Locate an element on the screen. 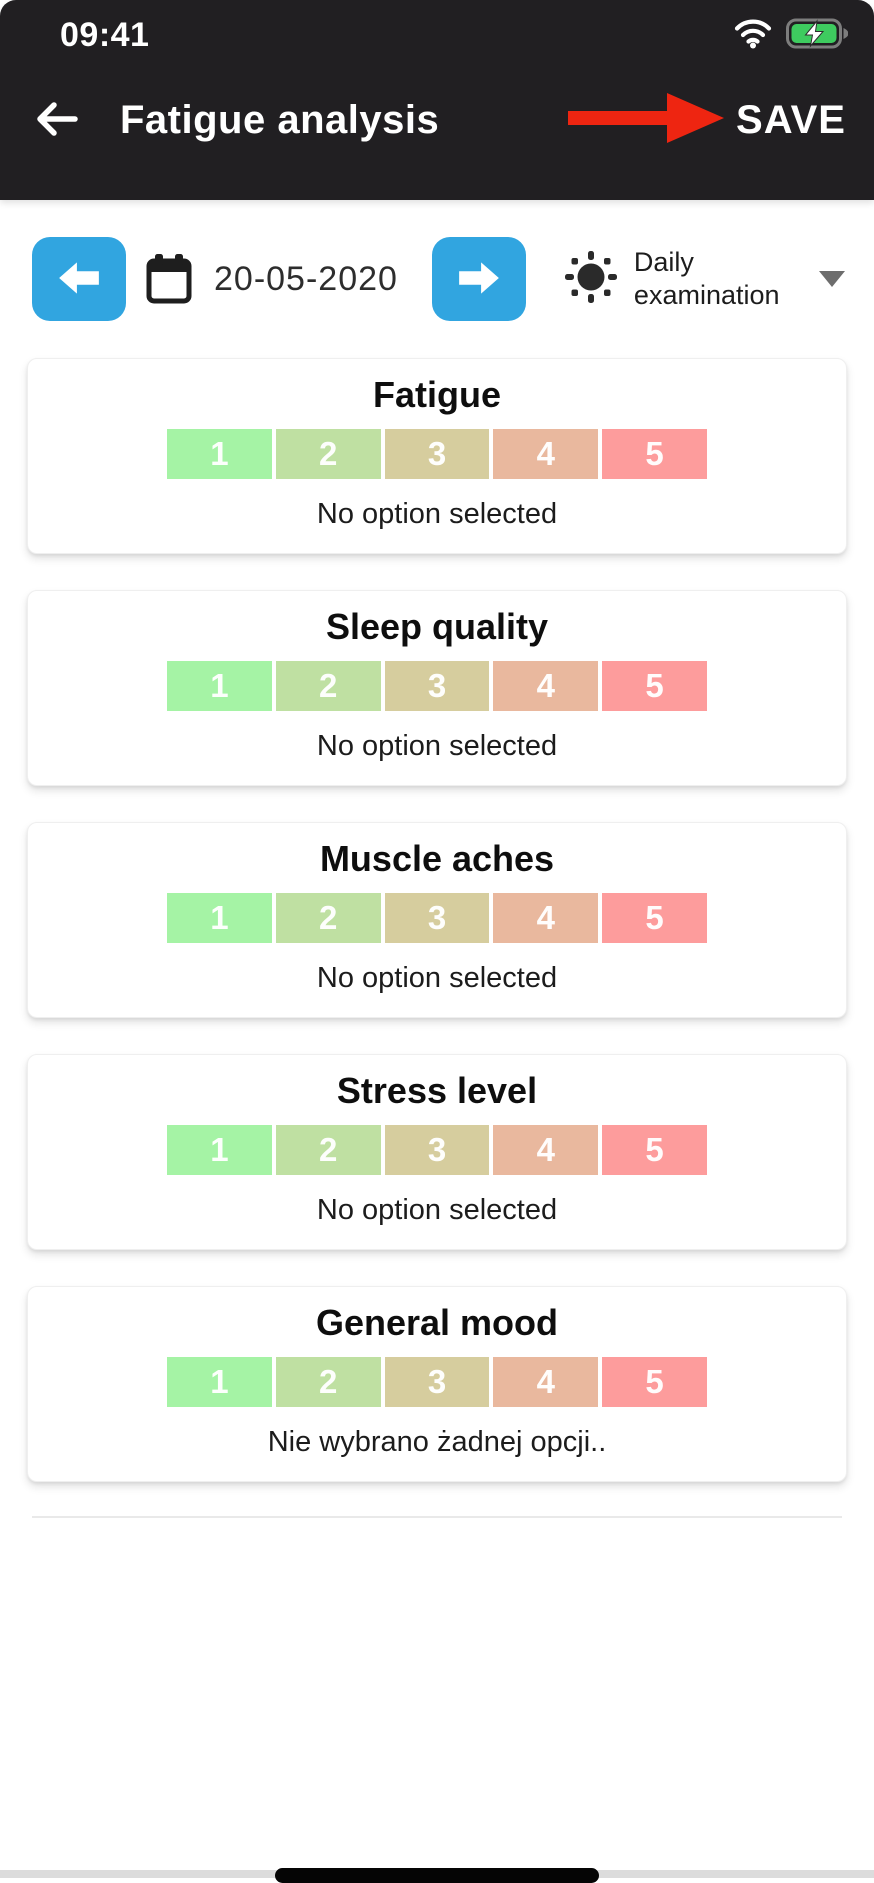 The image size is (874, 1883). selection-status: Nie wybrano żadnej opcji.. is located at coordinates (437, 1442).